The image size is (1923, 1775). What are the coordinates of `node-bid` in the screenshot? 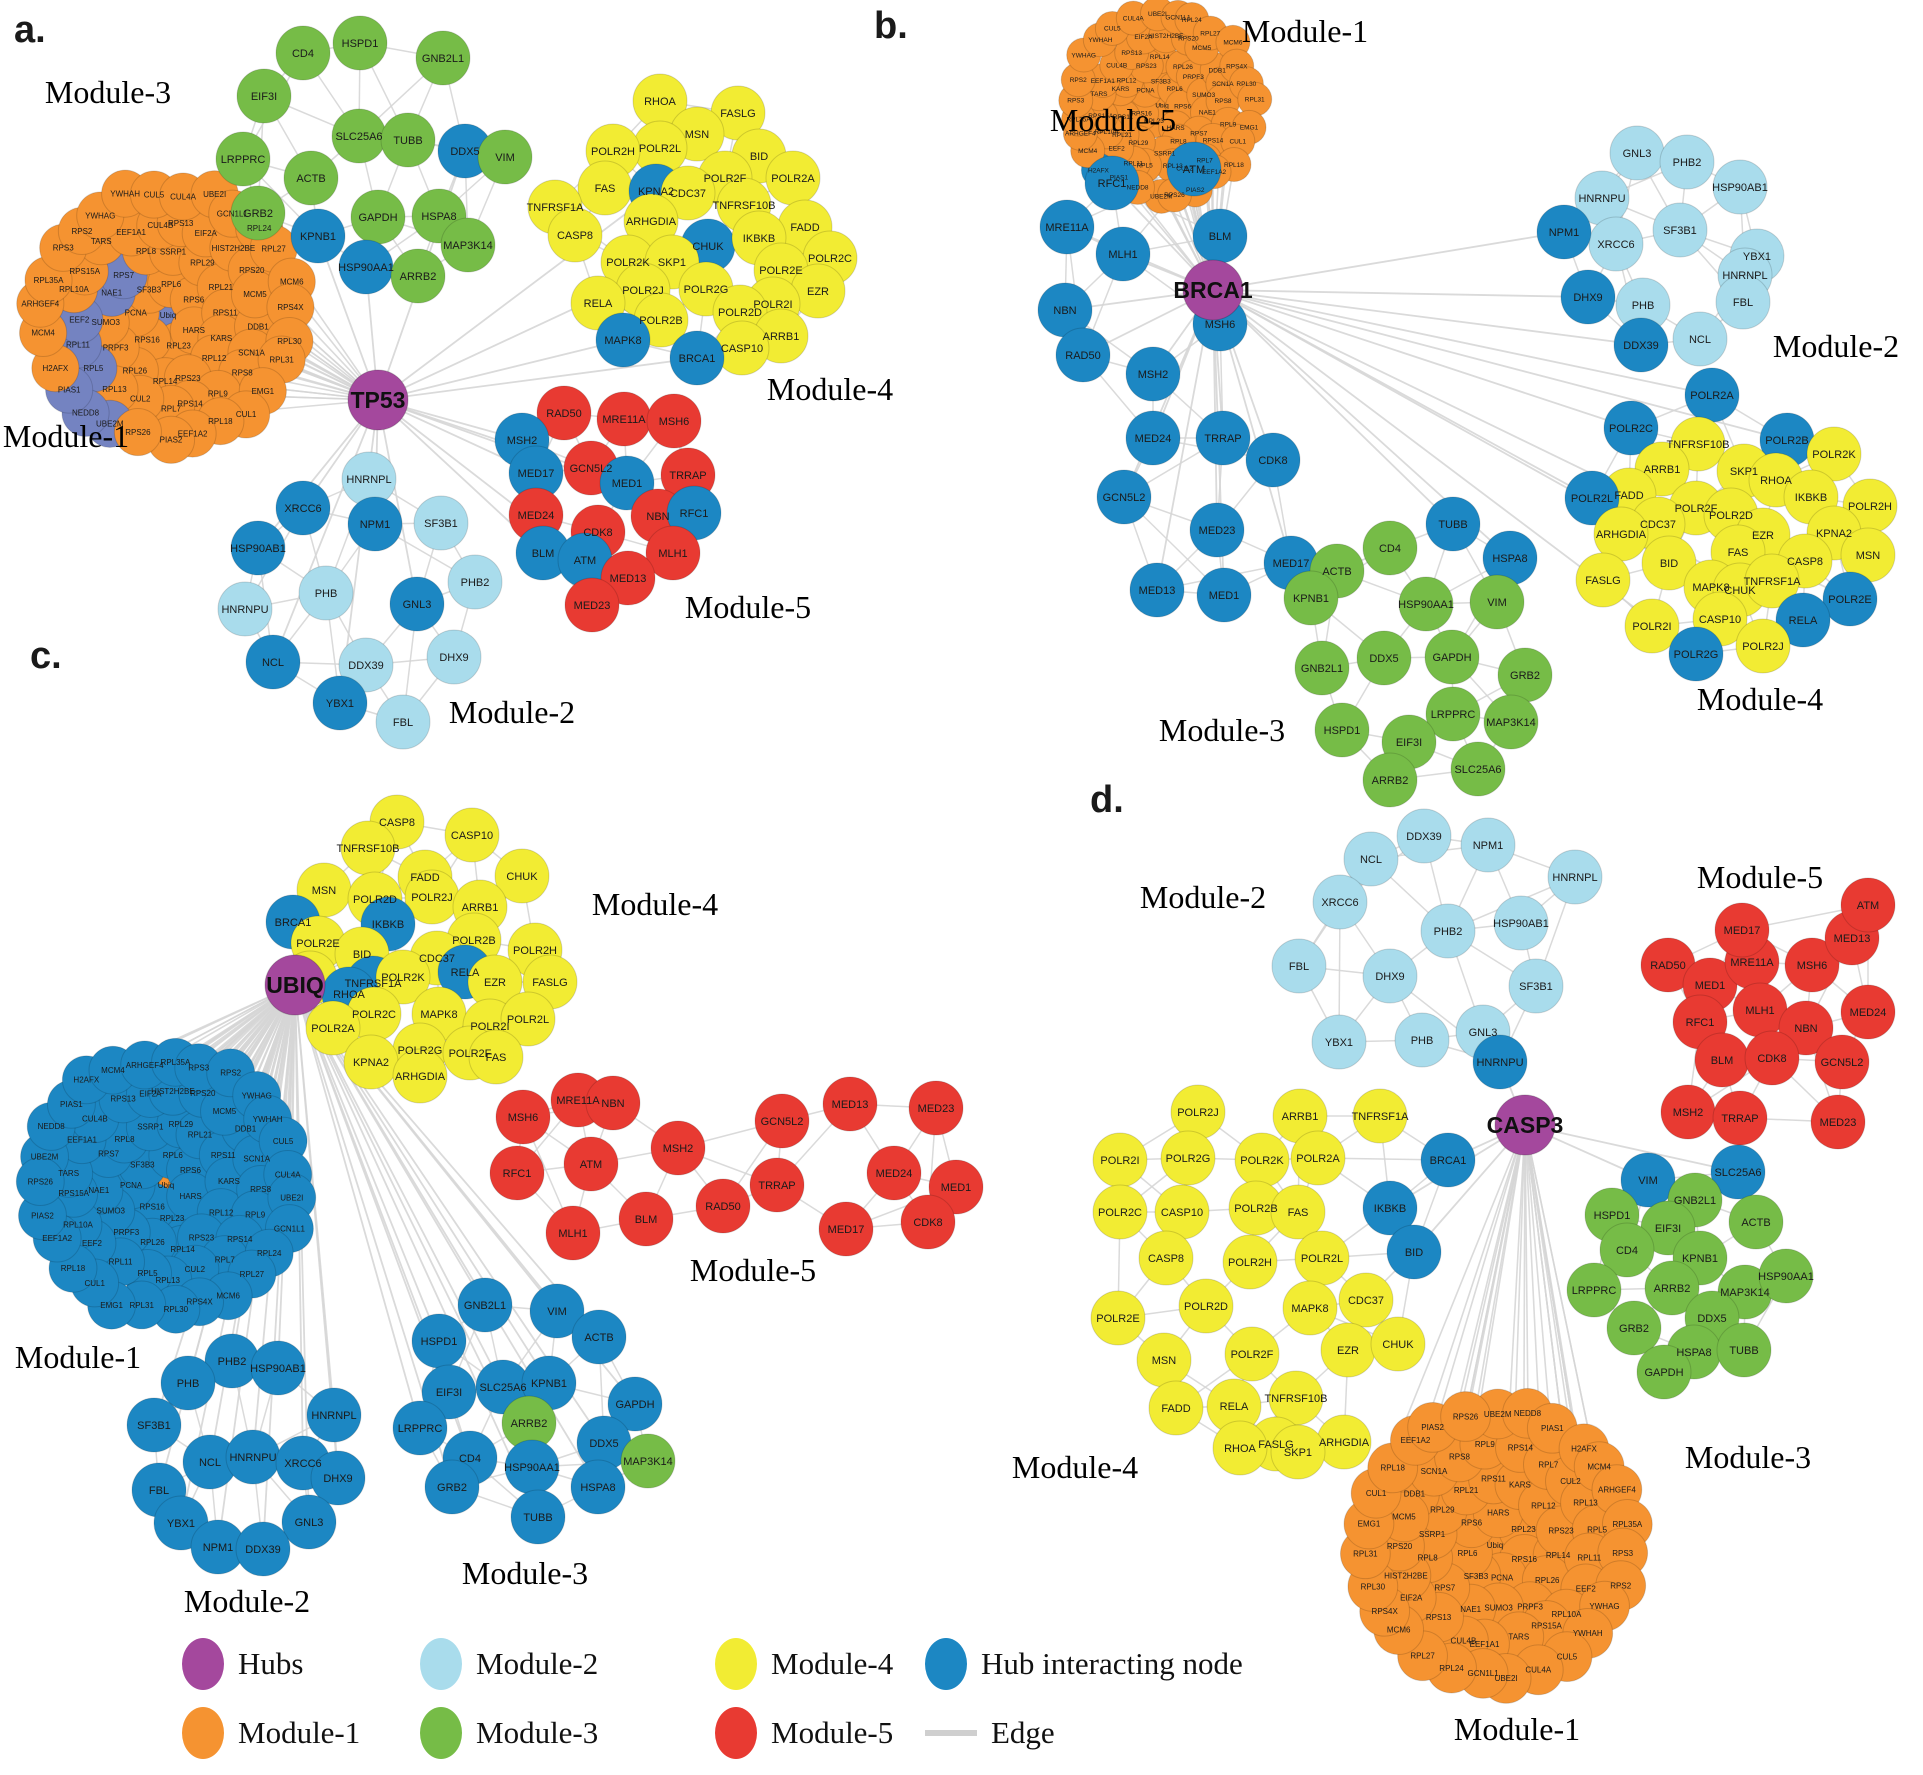 It's located at (1414, 1252).